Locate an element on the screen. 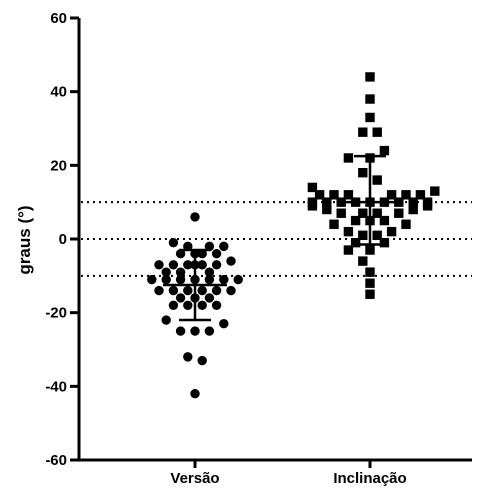  x-ticks: Versão Inclinação is located at coordinates (288, 473).